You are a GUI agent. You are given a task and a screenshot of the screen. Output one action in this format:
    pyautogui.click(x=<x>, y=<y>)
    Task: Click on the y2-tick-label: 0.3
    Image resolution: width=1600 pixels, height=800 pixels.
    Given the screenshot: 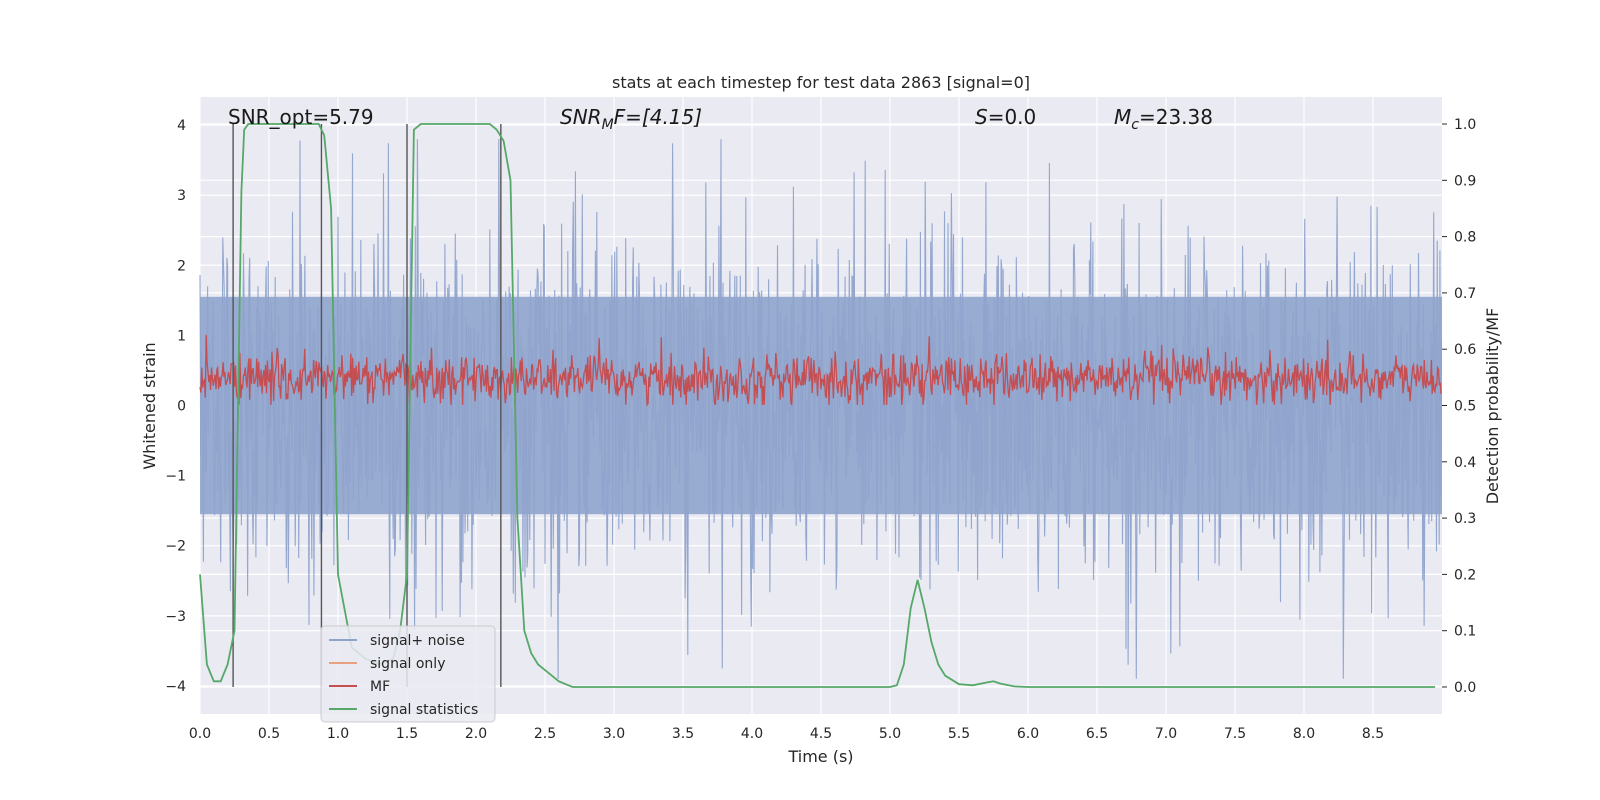 What is the action you would take?
    pyautogui.click(x=1465, y=519)
    